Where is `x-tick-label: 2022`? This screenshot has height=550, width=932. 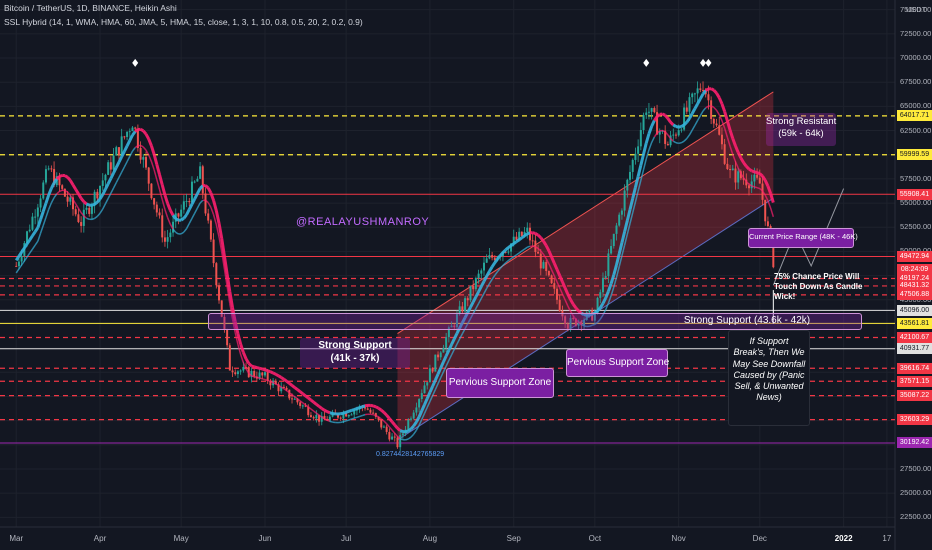 x-tick-label: 2022 is located at coordinates (843, 538).